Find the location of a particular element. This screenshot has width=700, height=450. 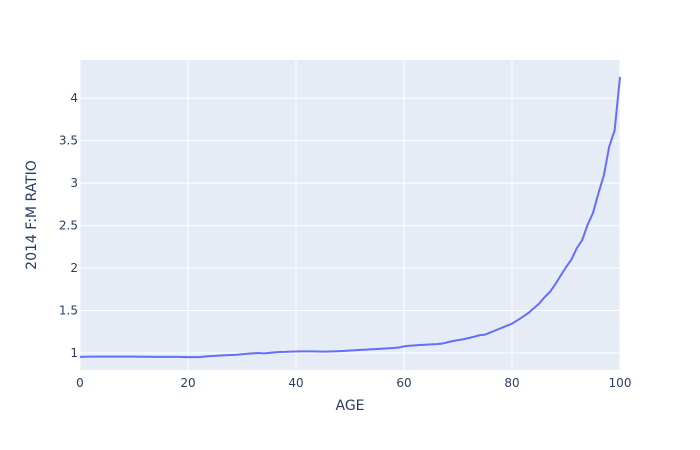

x-tick-label: 100 is located at coordinates (620, 383).